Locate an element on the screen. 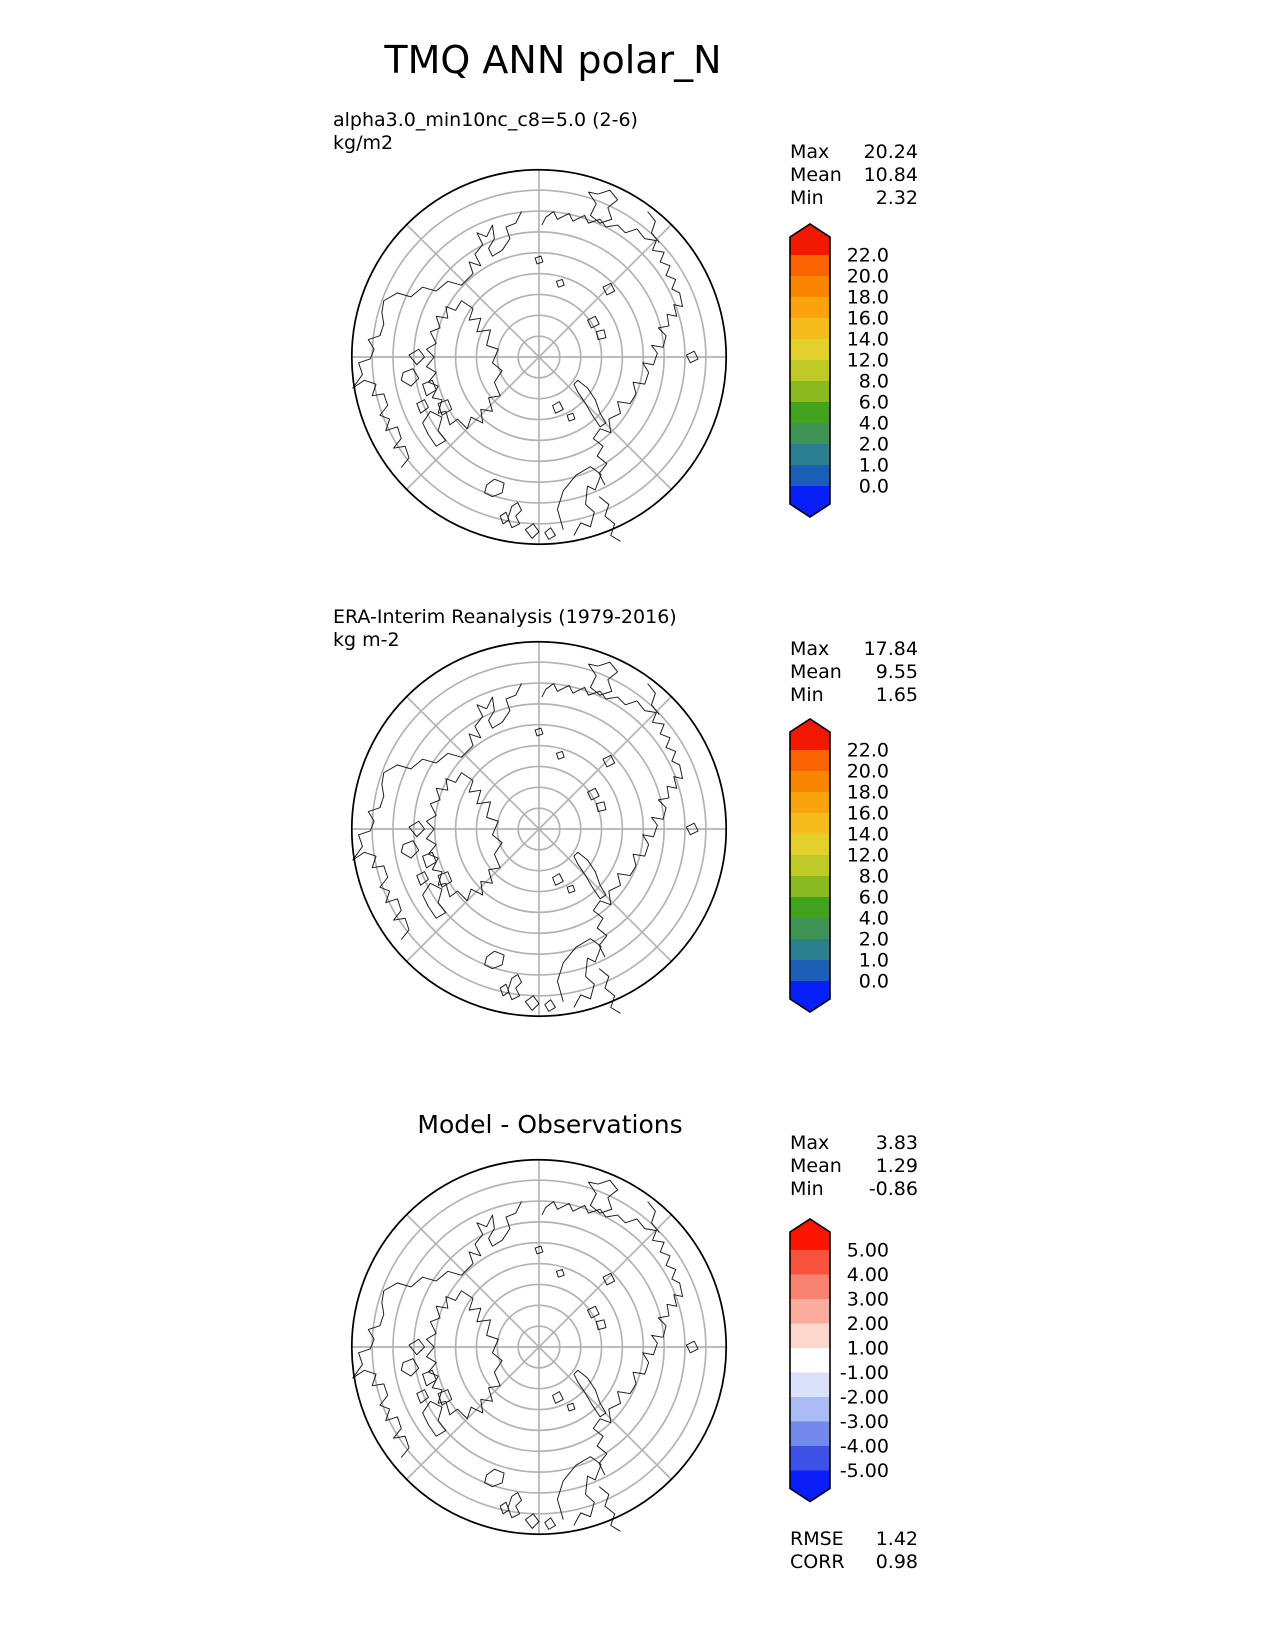  stat-value: 2.32 is located at coordinates (896, 198).